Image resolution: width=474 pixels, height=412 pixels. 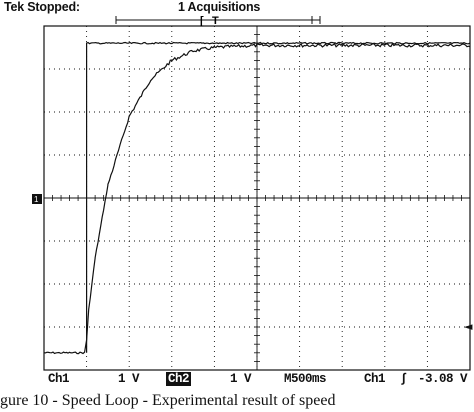 What do you see at coordinates (305, 379) in the screenshot?
I see `timebase: M500ms` at bounding box center [305, 379].